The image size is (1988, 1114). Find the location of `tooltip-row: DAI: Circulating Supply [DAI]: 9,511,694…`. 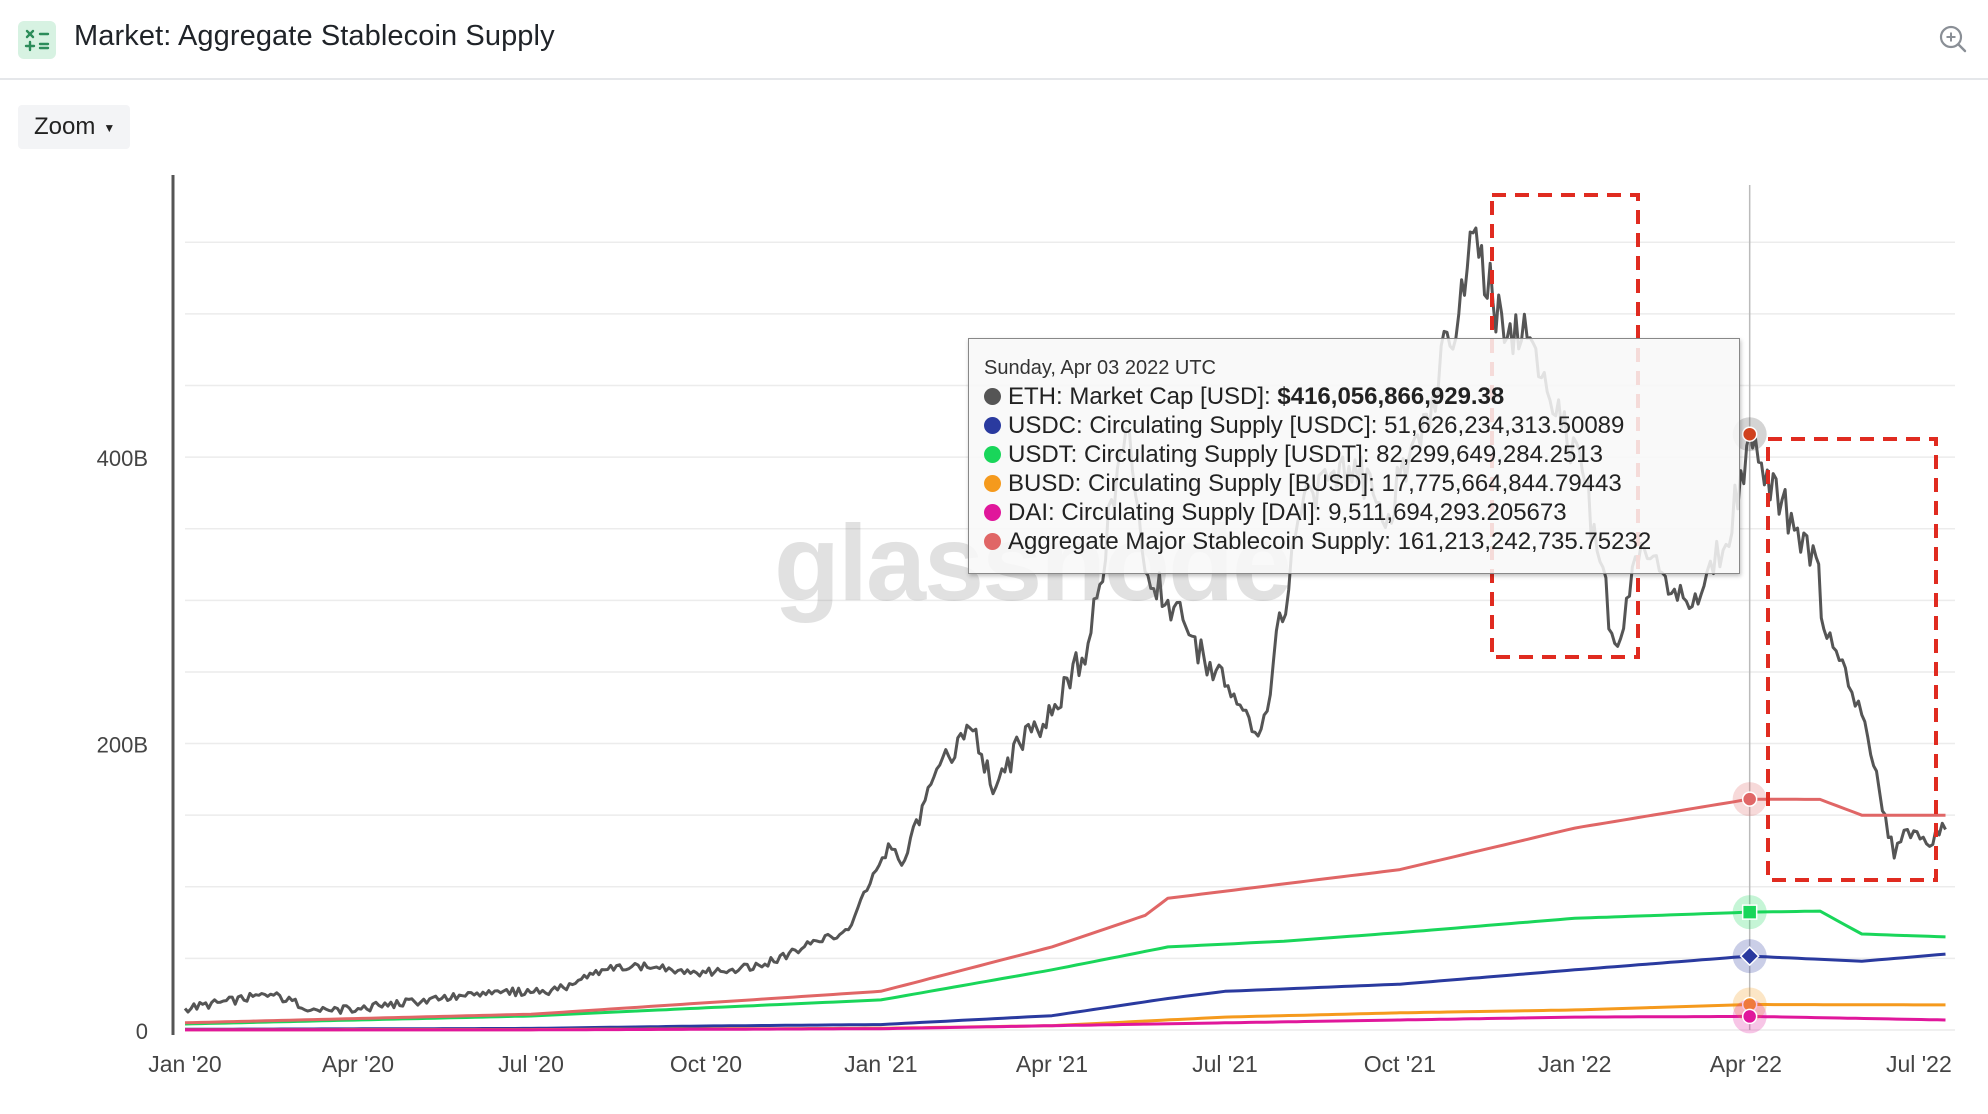

tooltip-row: DAI: Circulating Supply [DAI]: 9,511,694… is located at coordinates (1361, 512).